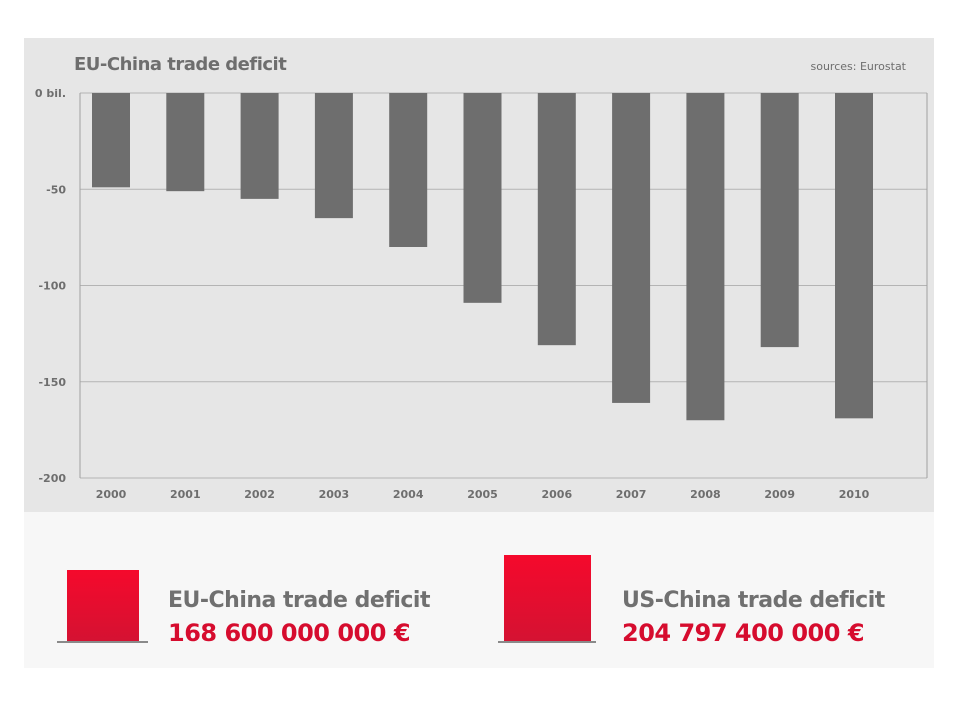 The height and width of the screenshot is (720, 960). I want to click on us-summary-value: 204 797 400 000 €, so click(743, 633).